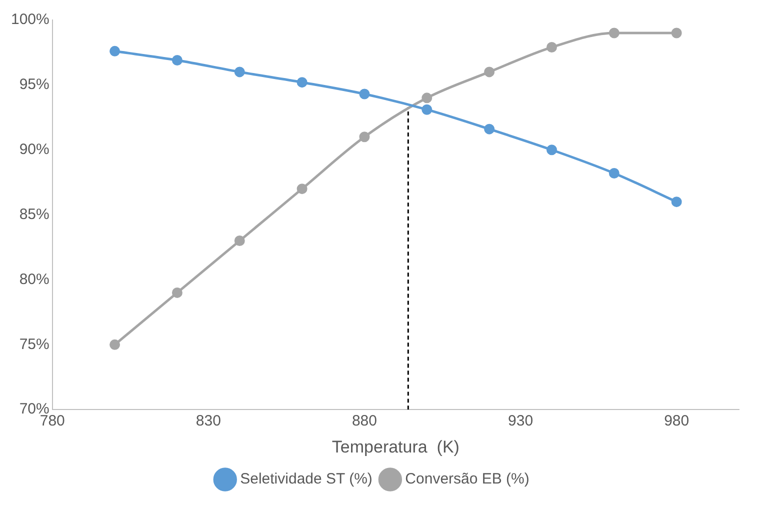  What do you see at coordinates (208, 421) in the screenshot?
I see `x-tick-label: 830` at bounding box center [208, 421].